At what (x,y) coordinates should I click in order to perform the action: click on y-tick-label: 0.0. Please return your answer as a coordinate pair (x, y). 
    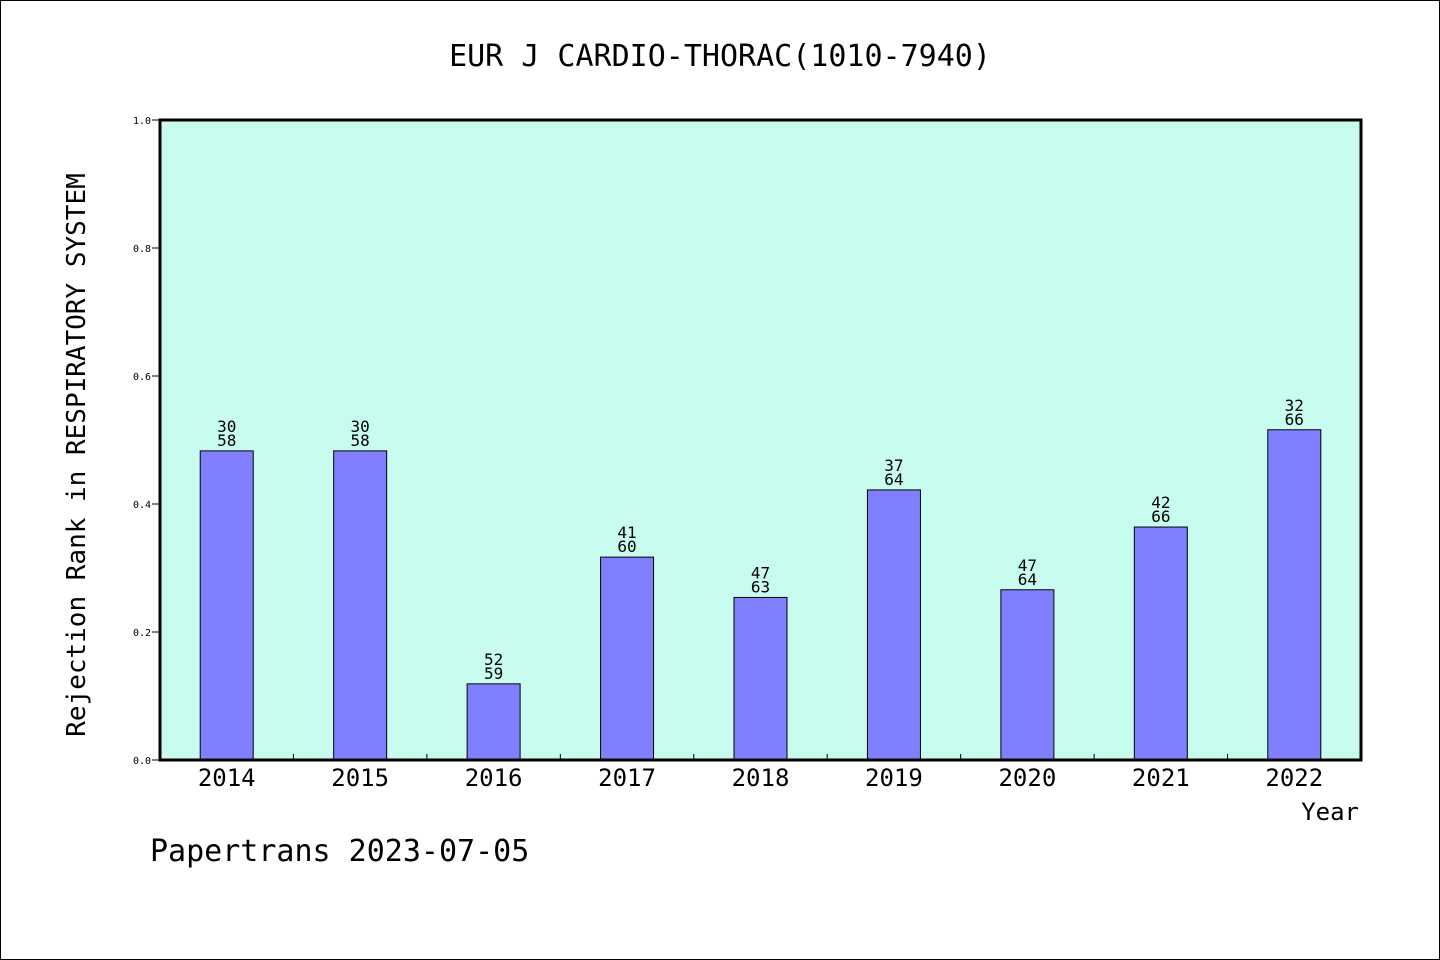
    Looking at the image, I should click on (142, 761).